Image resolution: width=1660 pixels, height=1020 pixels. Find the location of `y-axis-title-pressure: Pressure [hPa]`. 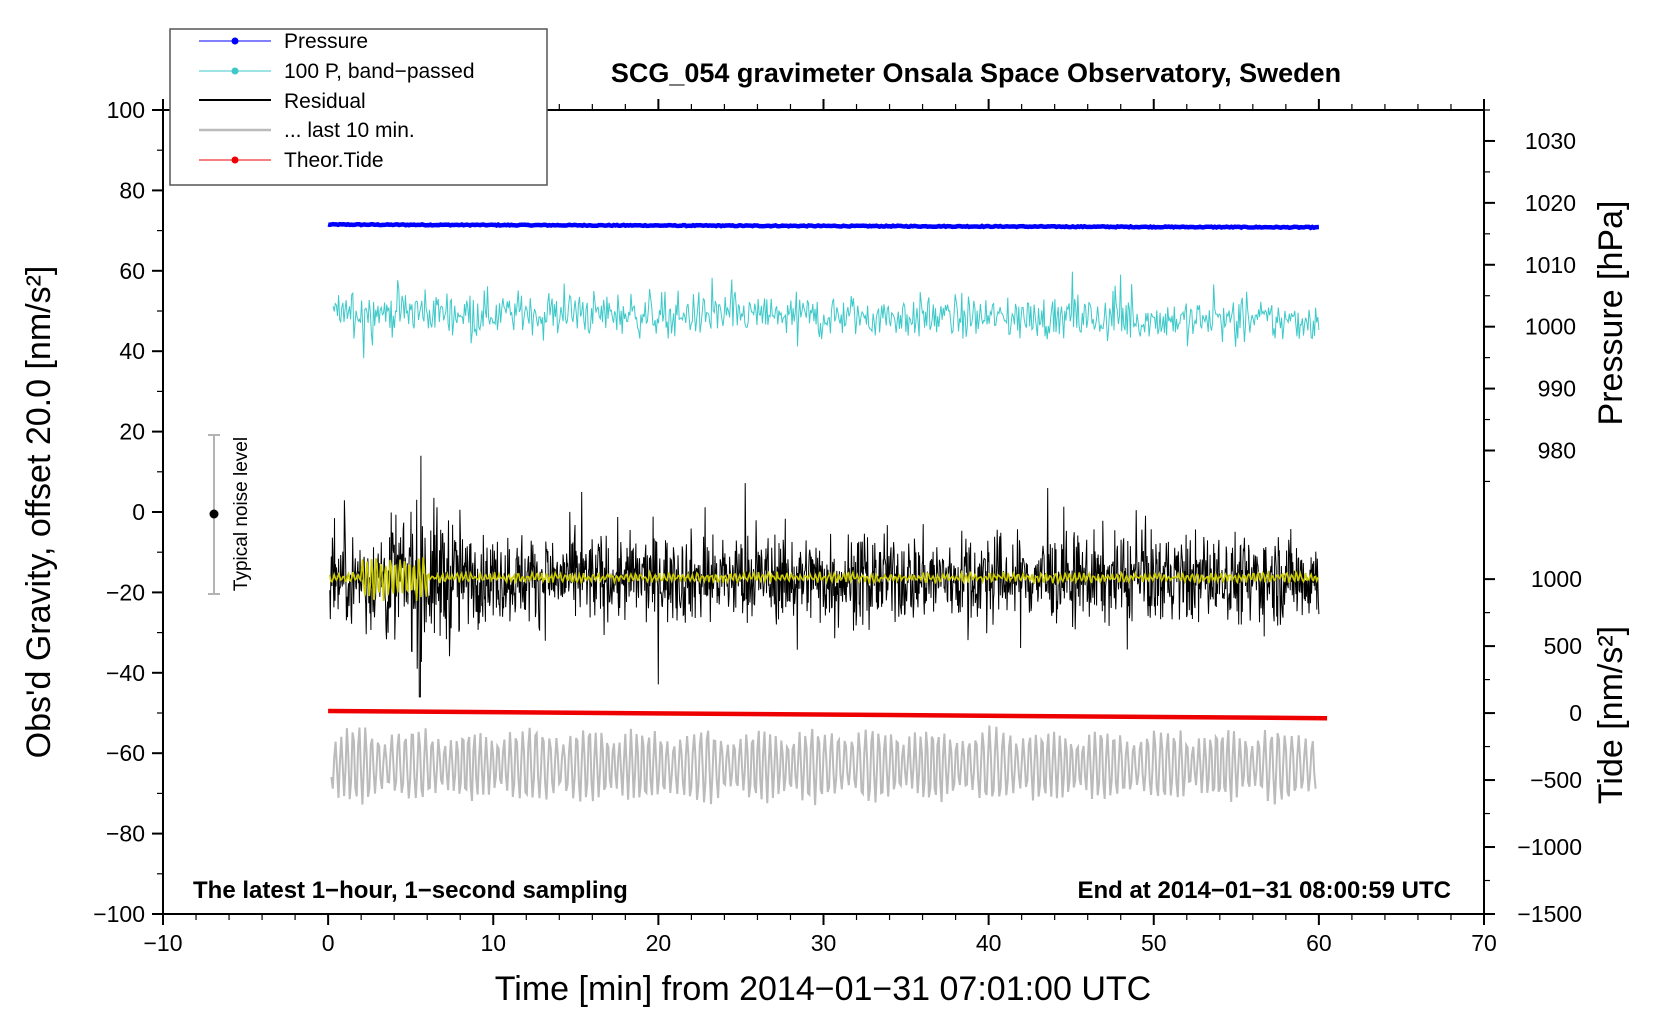

y-axis-title-pressure: Pressure [hPa] is located at coordinates (1611, 313).